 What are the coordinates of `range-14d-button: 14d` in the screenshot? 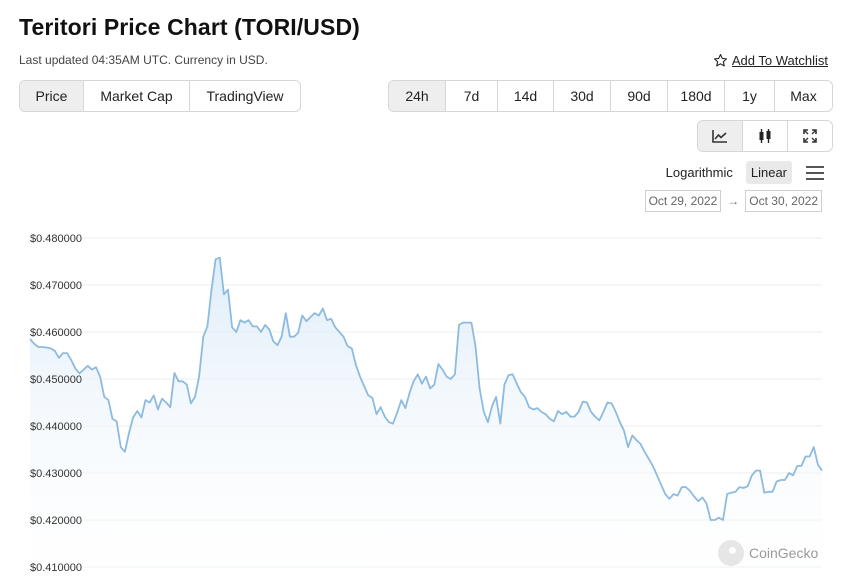 It's located at (526, 96).